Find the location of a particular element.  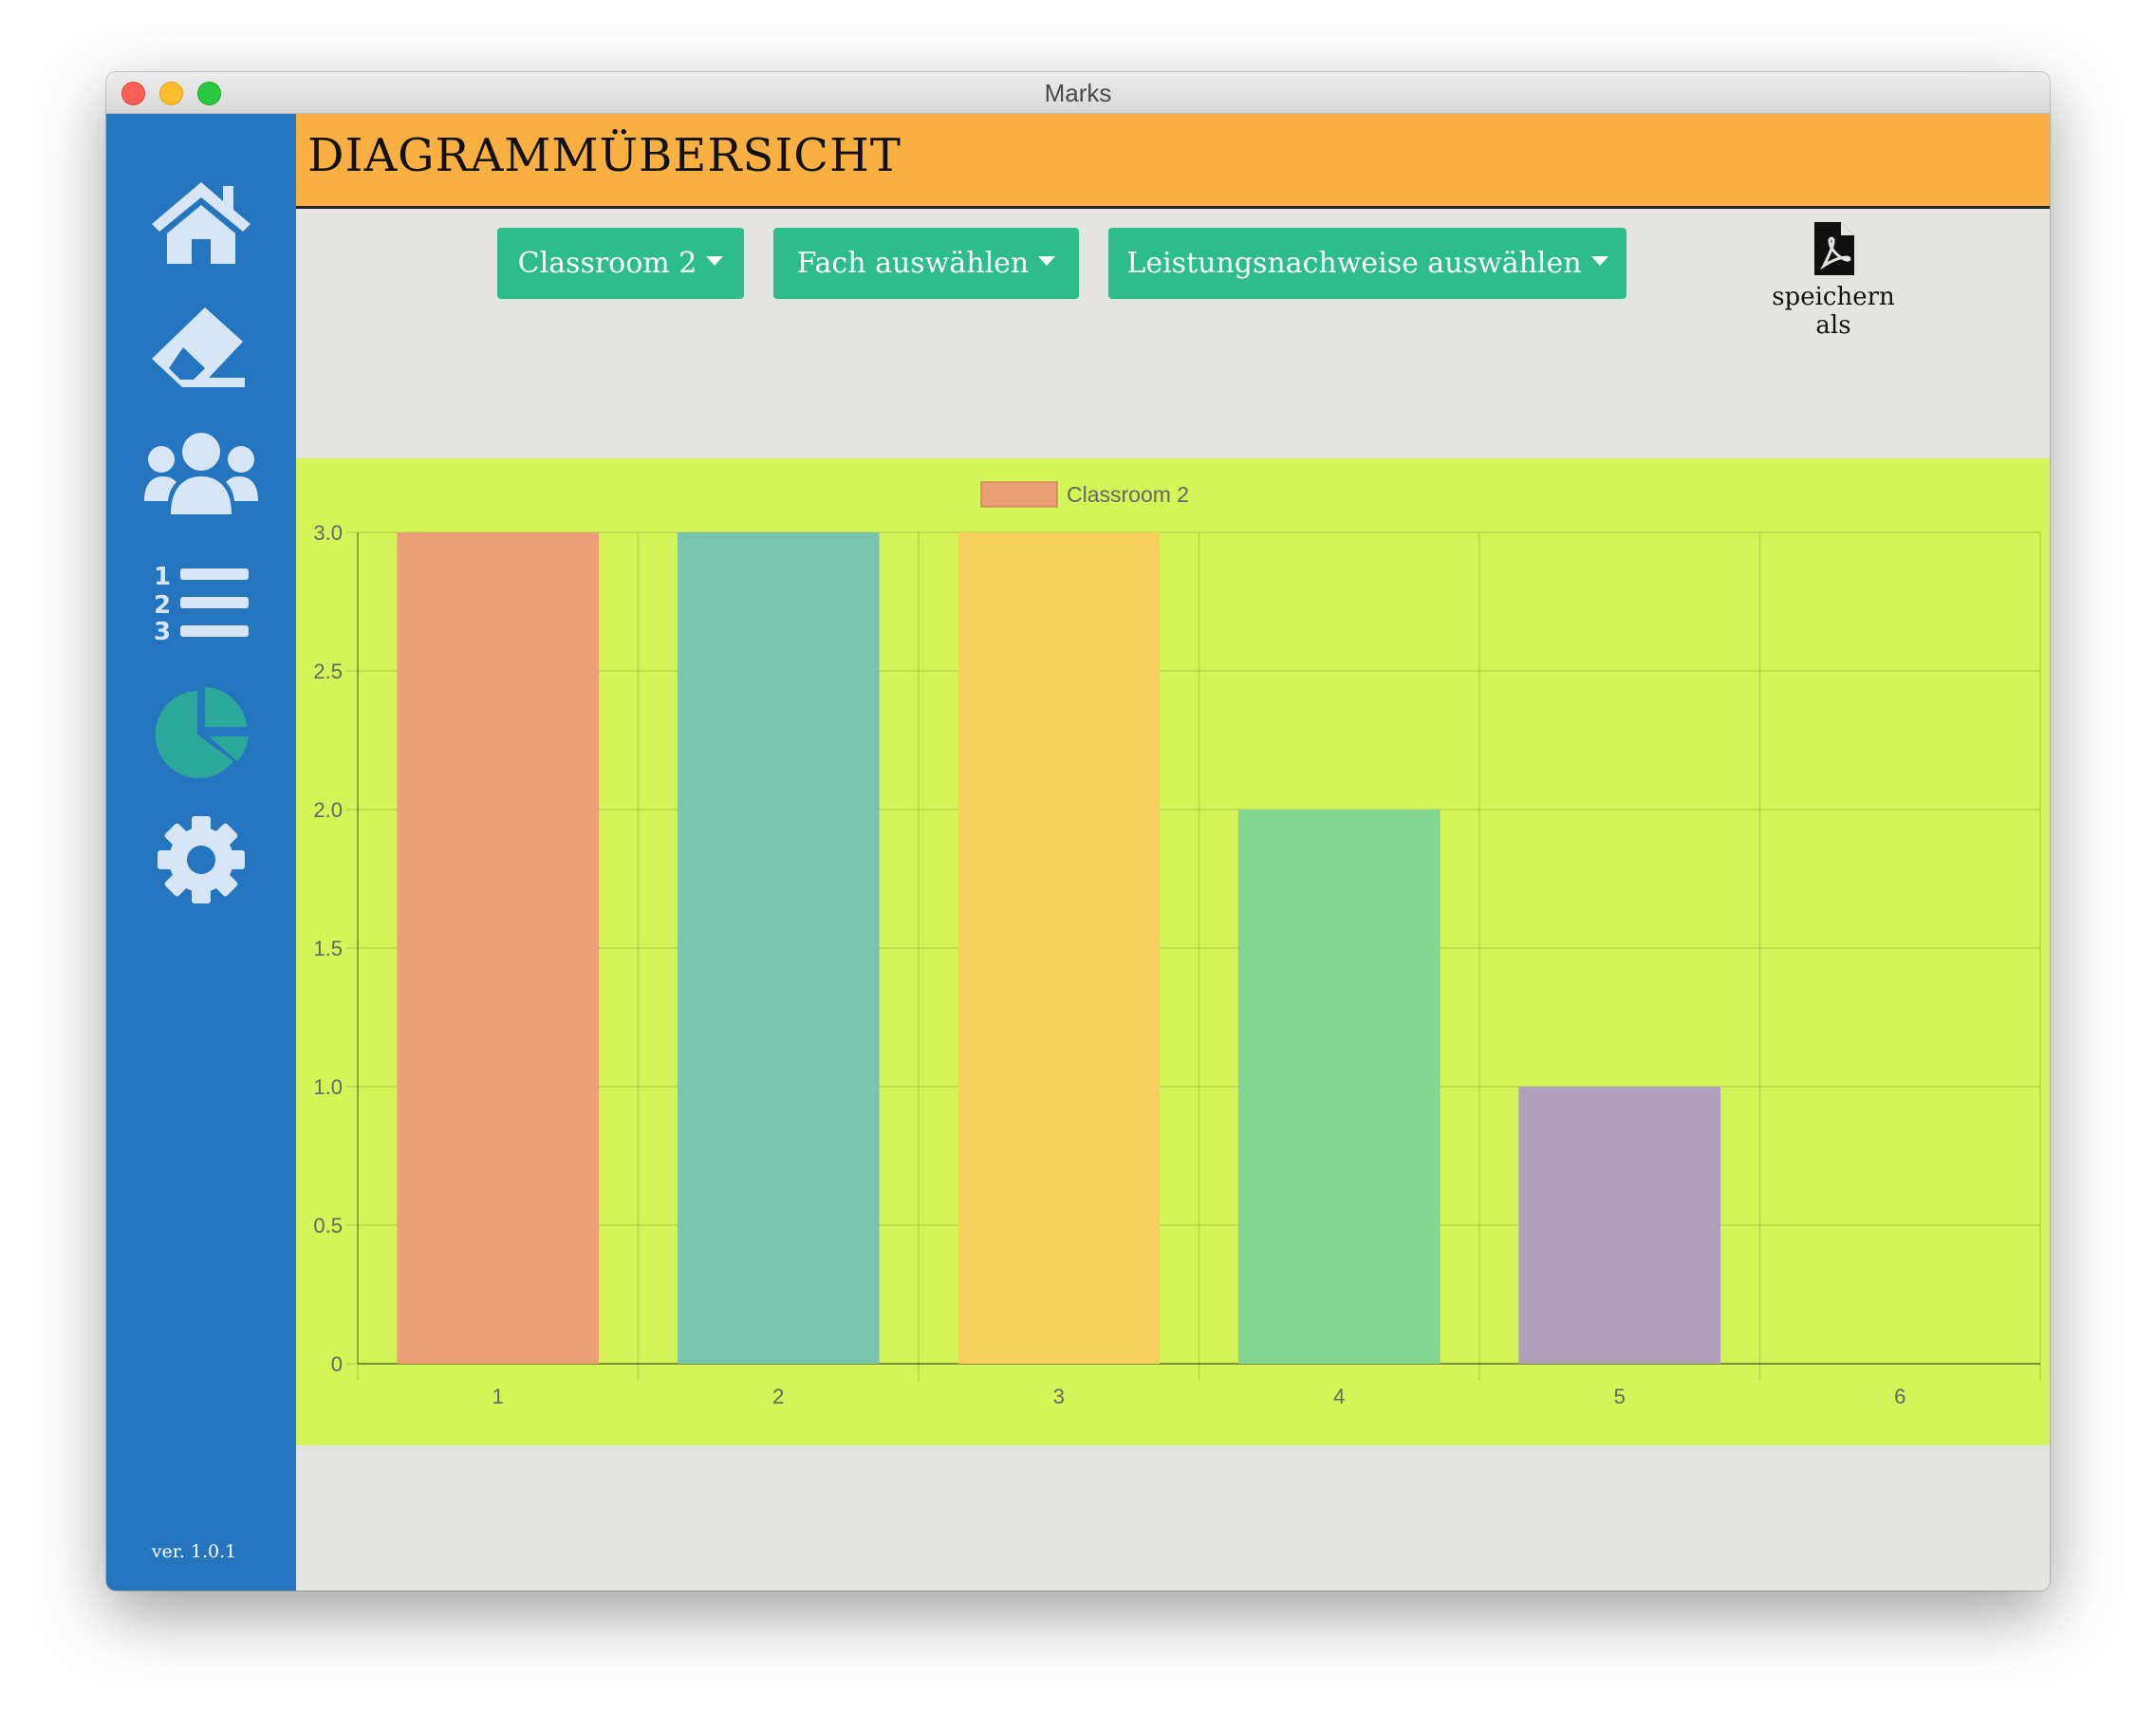

sidebar-item-eraser is located at coordinates (201, 346).